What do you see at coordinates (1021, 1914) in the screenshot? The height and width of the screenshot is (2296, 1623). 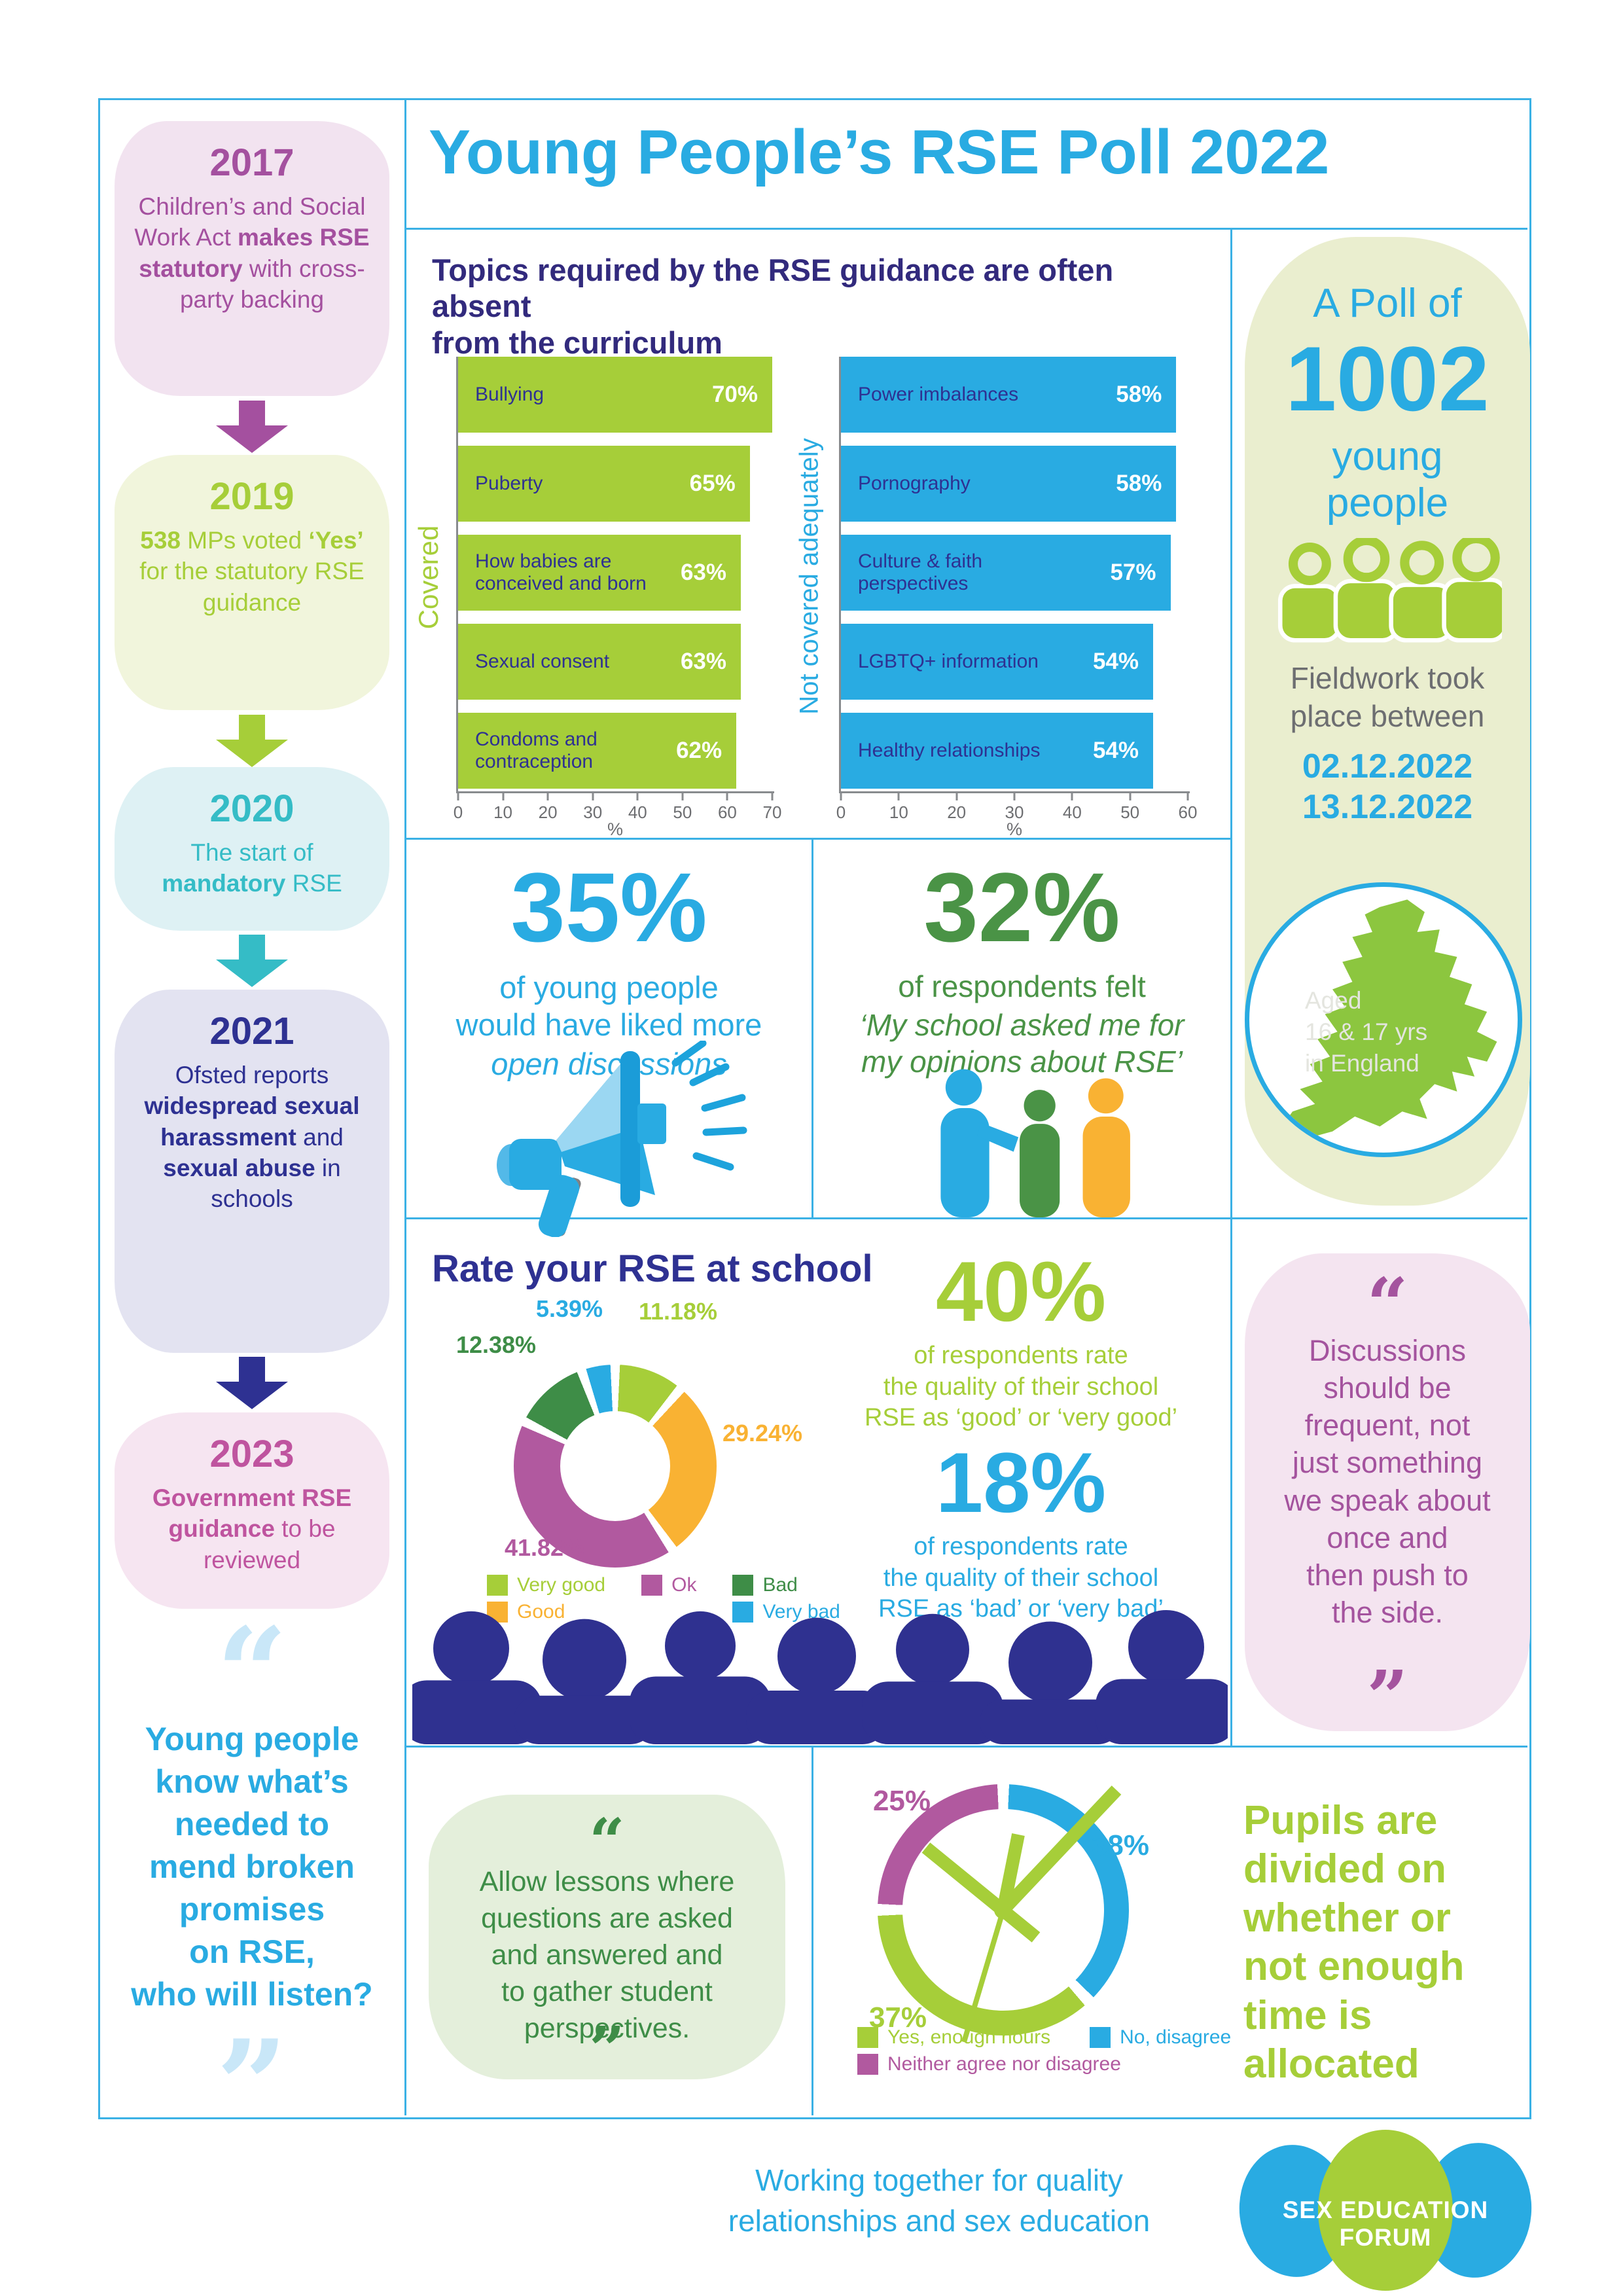 I see `clock-hands-icon` at bounding box center [1021, 1914].